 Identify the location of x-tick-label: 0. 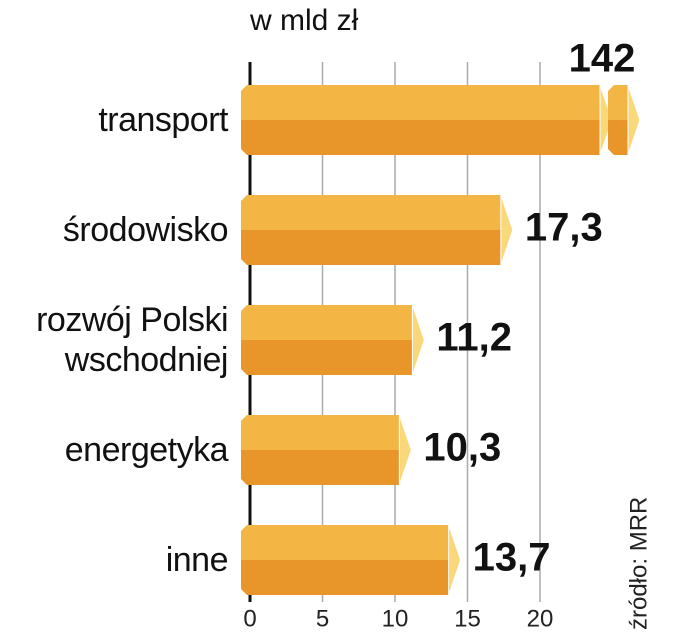
(249, 618).